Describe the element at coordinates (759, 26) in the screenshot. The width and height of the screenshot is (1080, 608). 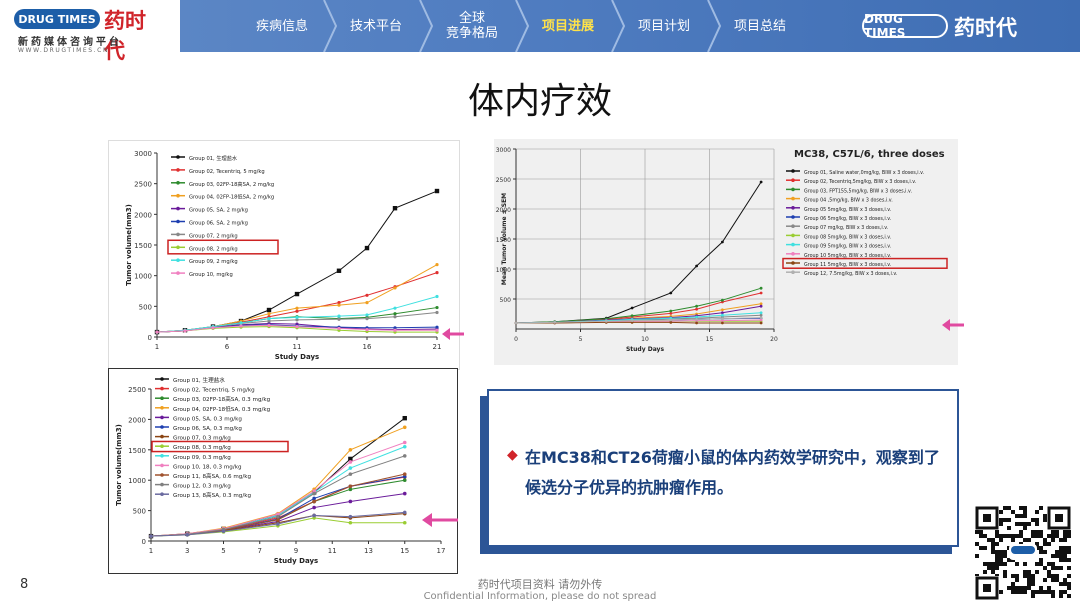
I see `tab-project-summary: 项目总结` at that location.